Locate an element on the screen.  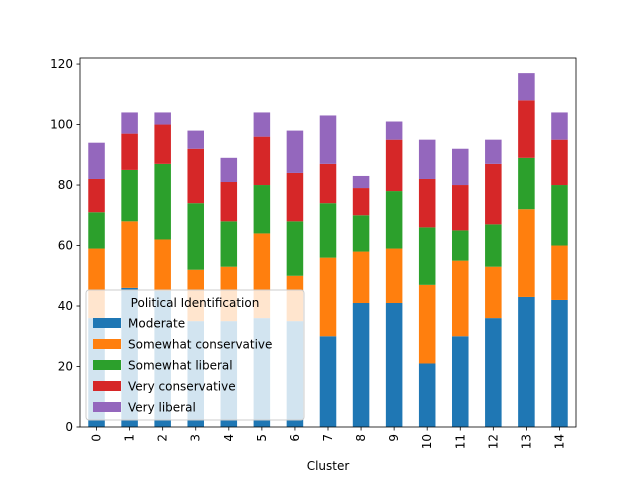
x-tick-label-12: 12 is located at coordinates (493, 441).